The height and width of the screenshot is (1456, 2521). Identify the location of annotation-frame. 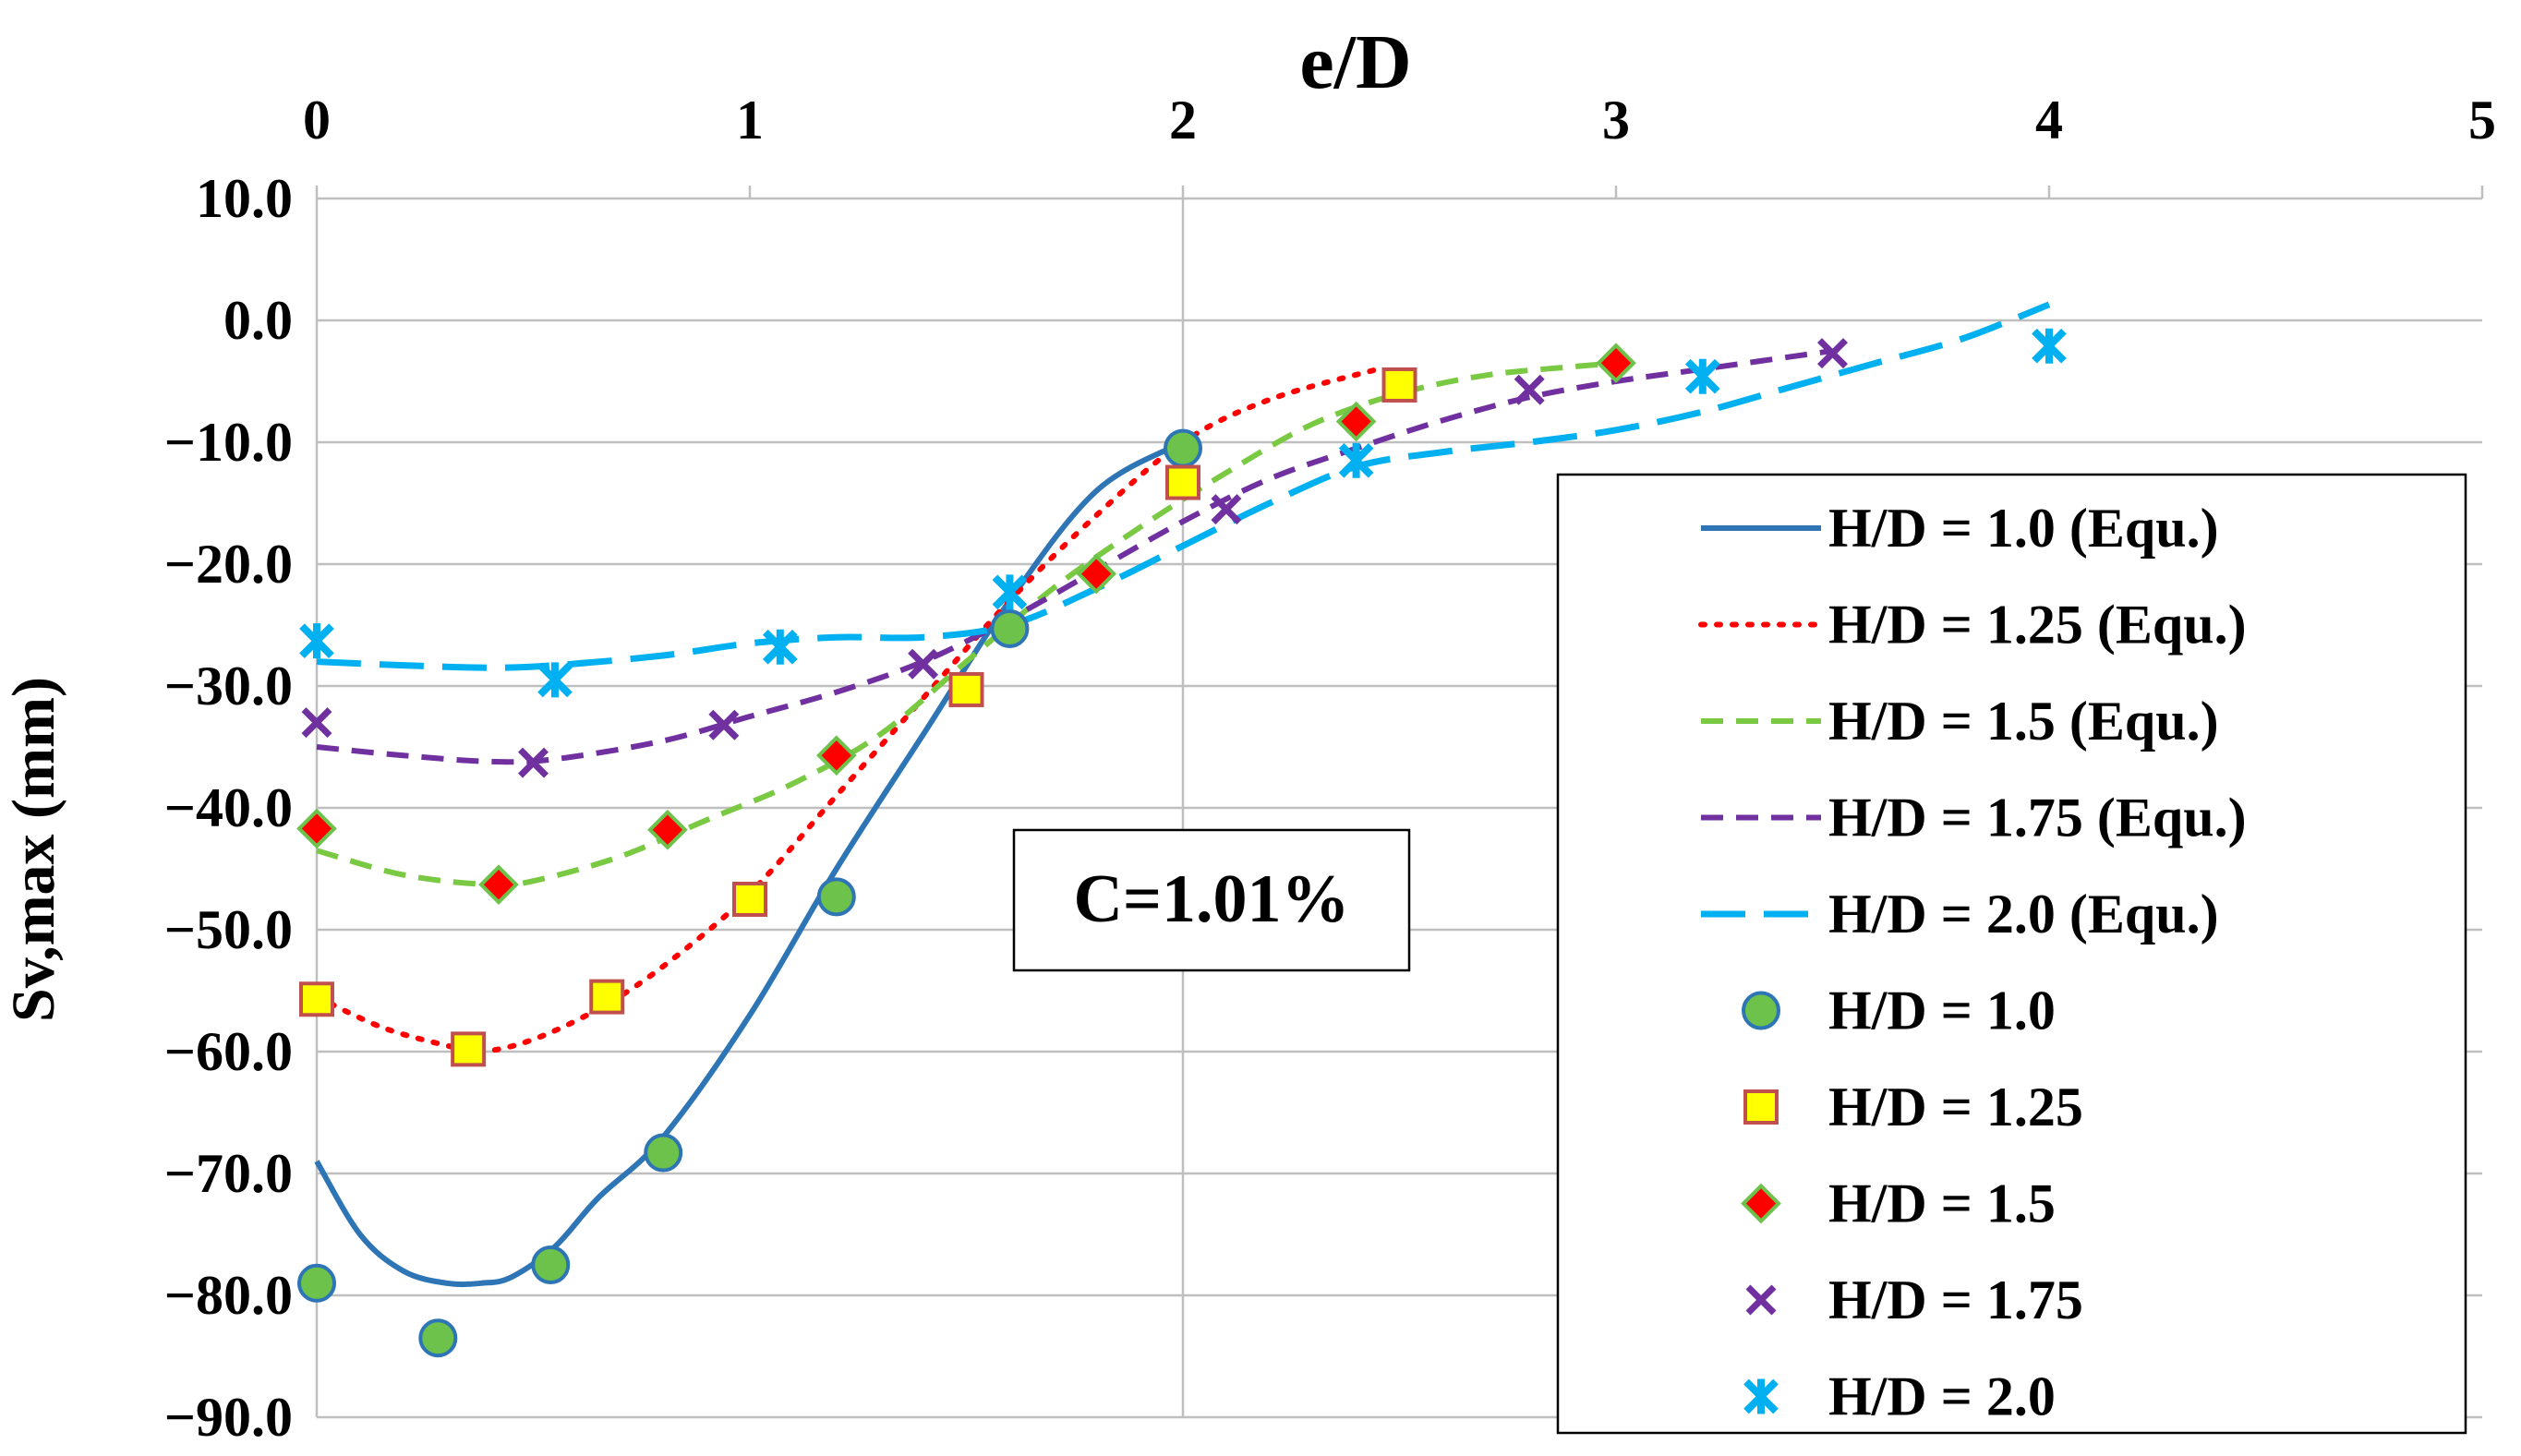
(1211, 900).